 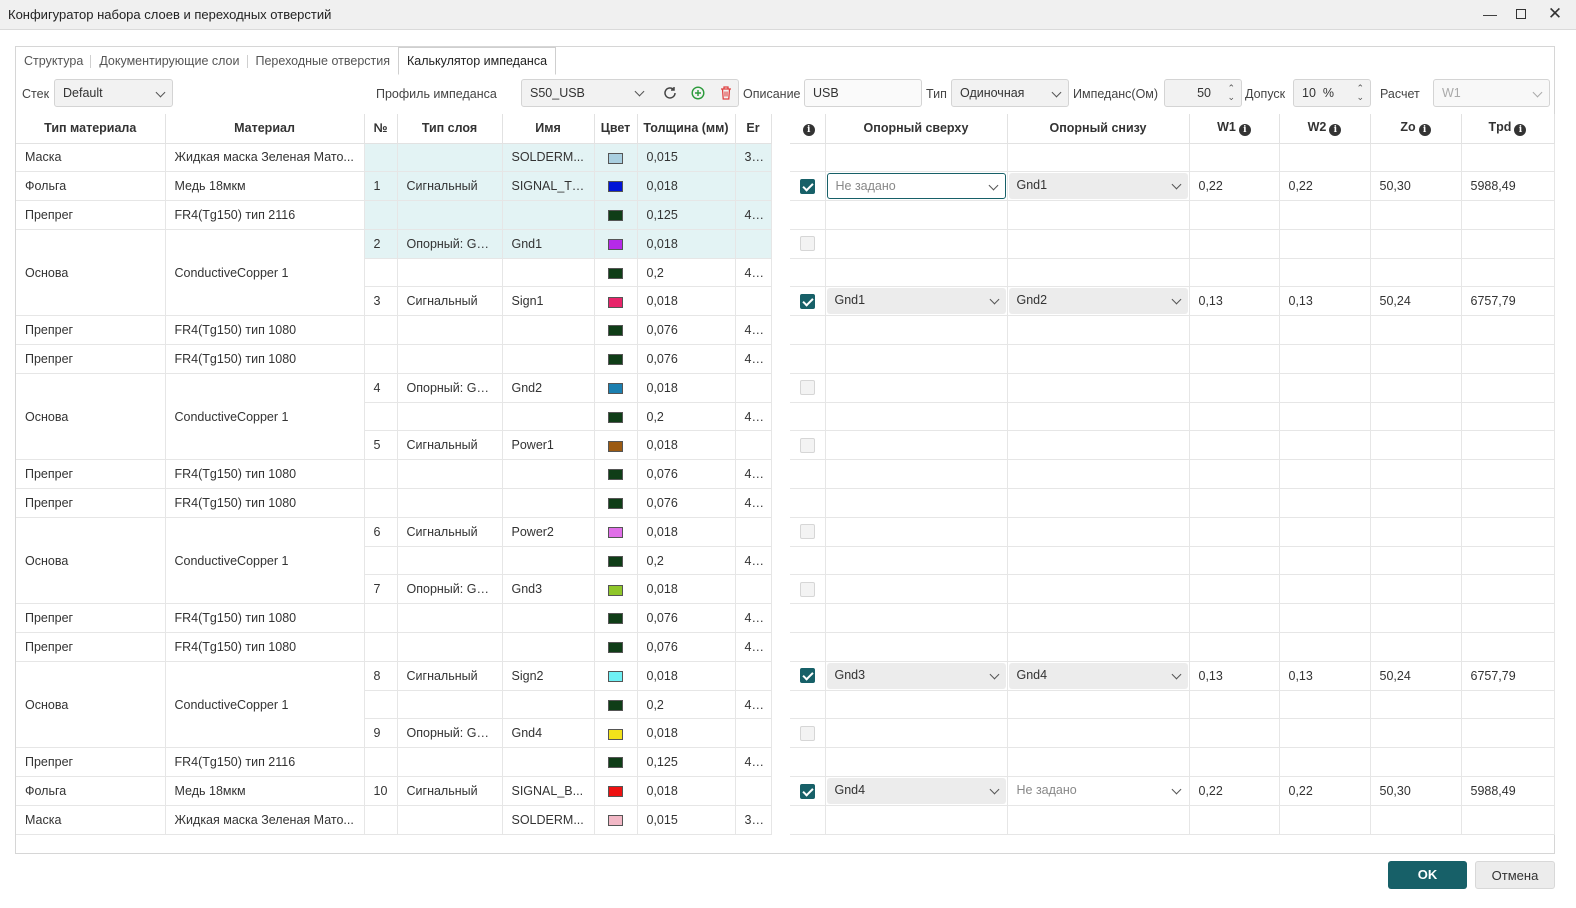 What do you see at coordinates (1490, 14) in the screenshot?
I see `minimize-icon: —` at bounding box center [1490, 14].